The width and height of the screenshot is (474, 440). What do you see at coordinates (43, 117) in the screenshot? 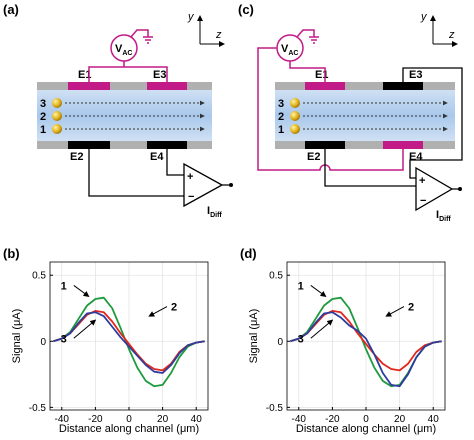
I see `particle-label: 2` at bounding box center [43, 117].